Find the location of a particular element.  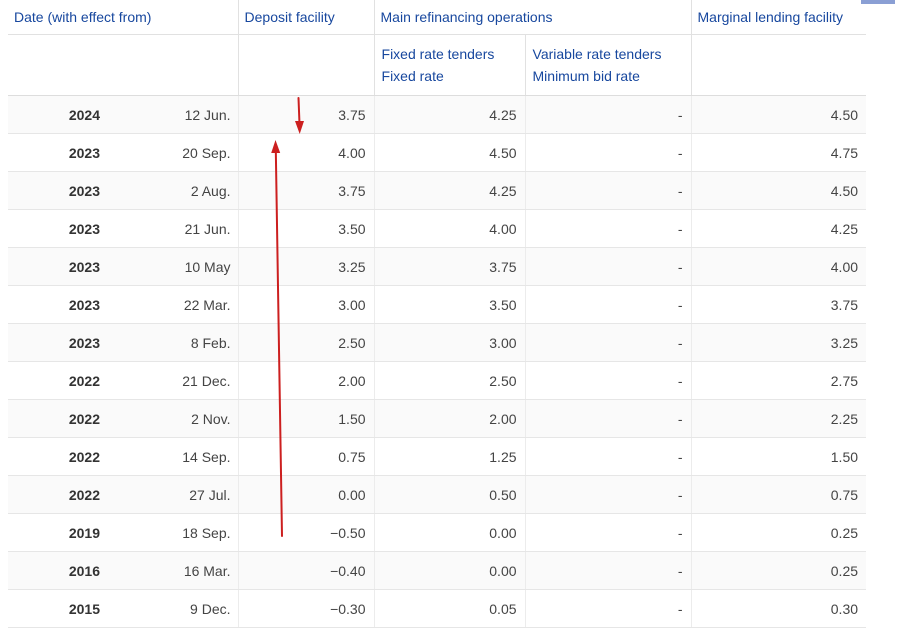

table-row: 2022 2 Nov. 1.50 2.00-2.25 is located at coordinates (437, 418).